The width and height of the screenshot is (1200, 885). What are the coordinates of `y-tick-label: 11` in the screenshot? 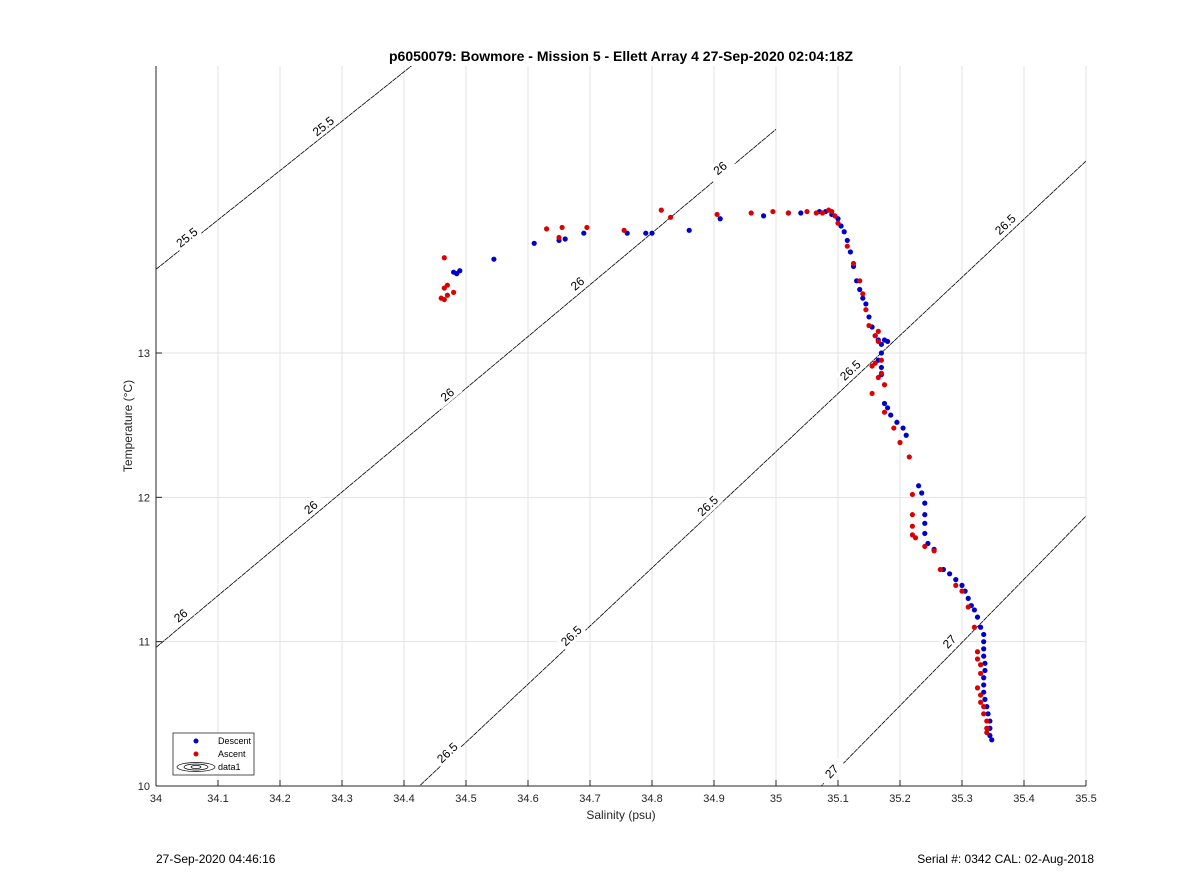 It's located at (144, 643).